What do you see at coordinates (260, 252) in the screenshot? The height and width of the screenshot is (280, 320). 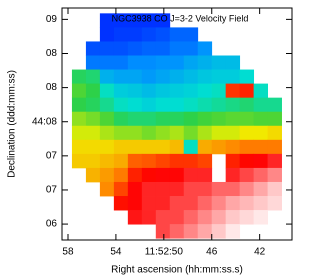 I see `x-tick-label: 42` at bounding box center [260, 252].